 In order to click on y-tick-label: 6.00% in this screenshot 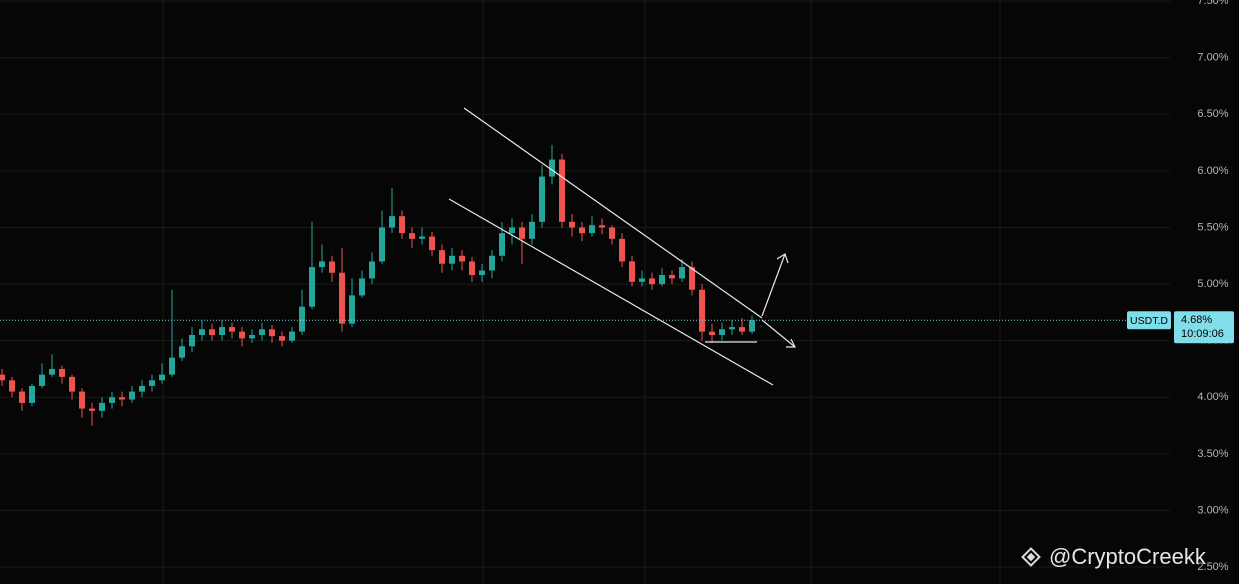, I will do `click(1212, 171)`.